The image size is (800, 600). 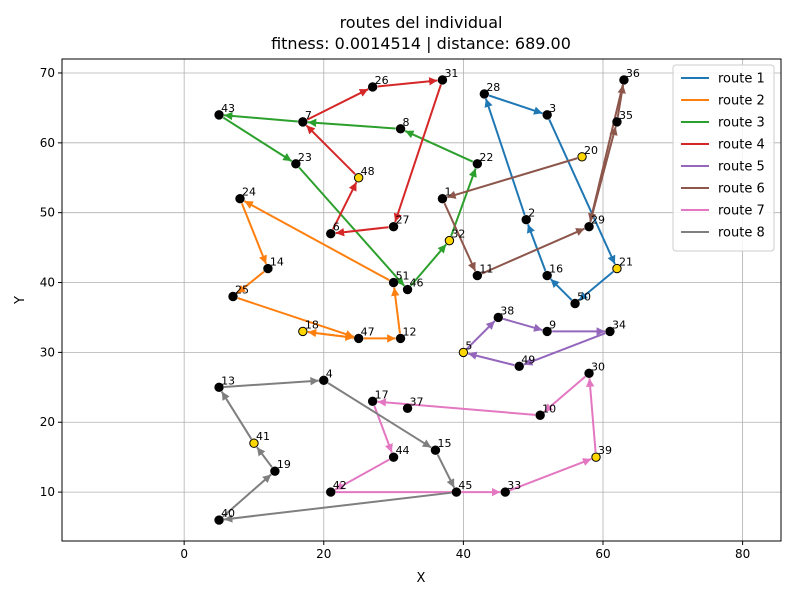 I want to click on node-label: 31, so click(x=451, y=73).